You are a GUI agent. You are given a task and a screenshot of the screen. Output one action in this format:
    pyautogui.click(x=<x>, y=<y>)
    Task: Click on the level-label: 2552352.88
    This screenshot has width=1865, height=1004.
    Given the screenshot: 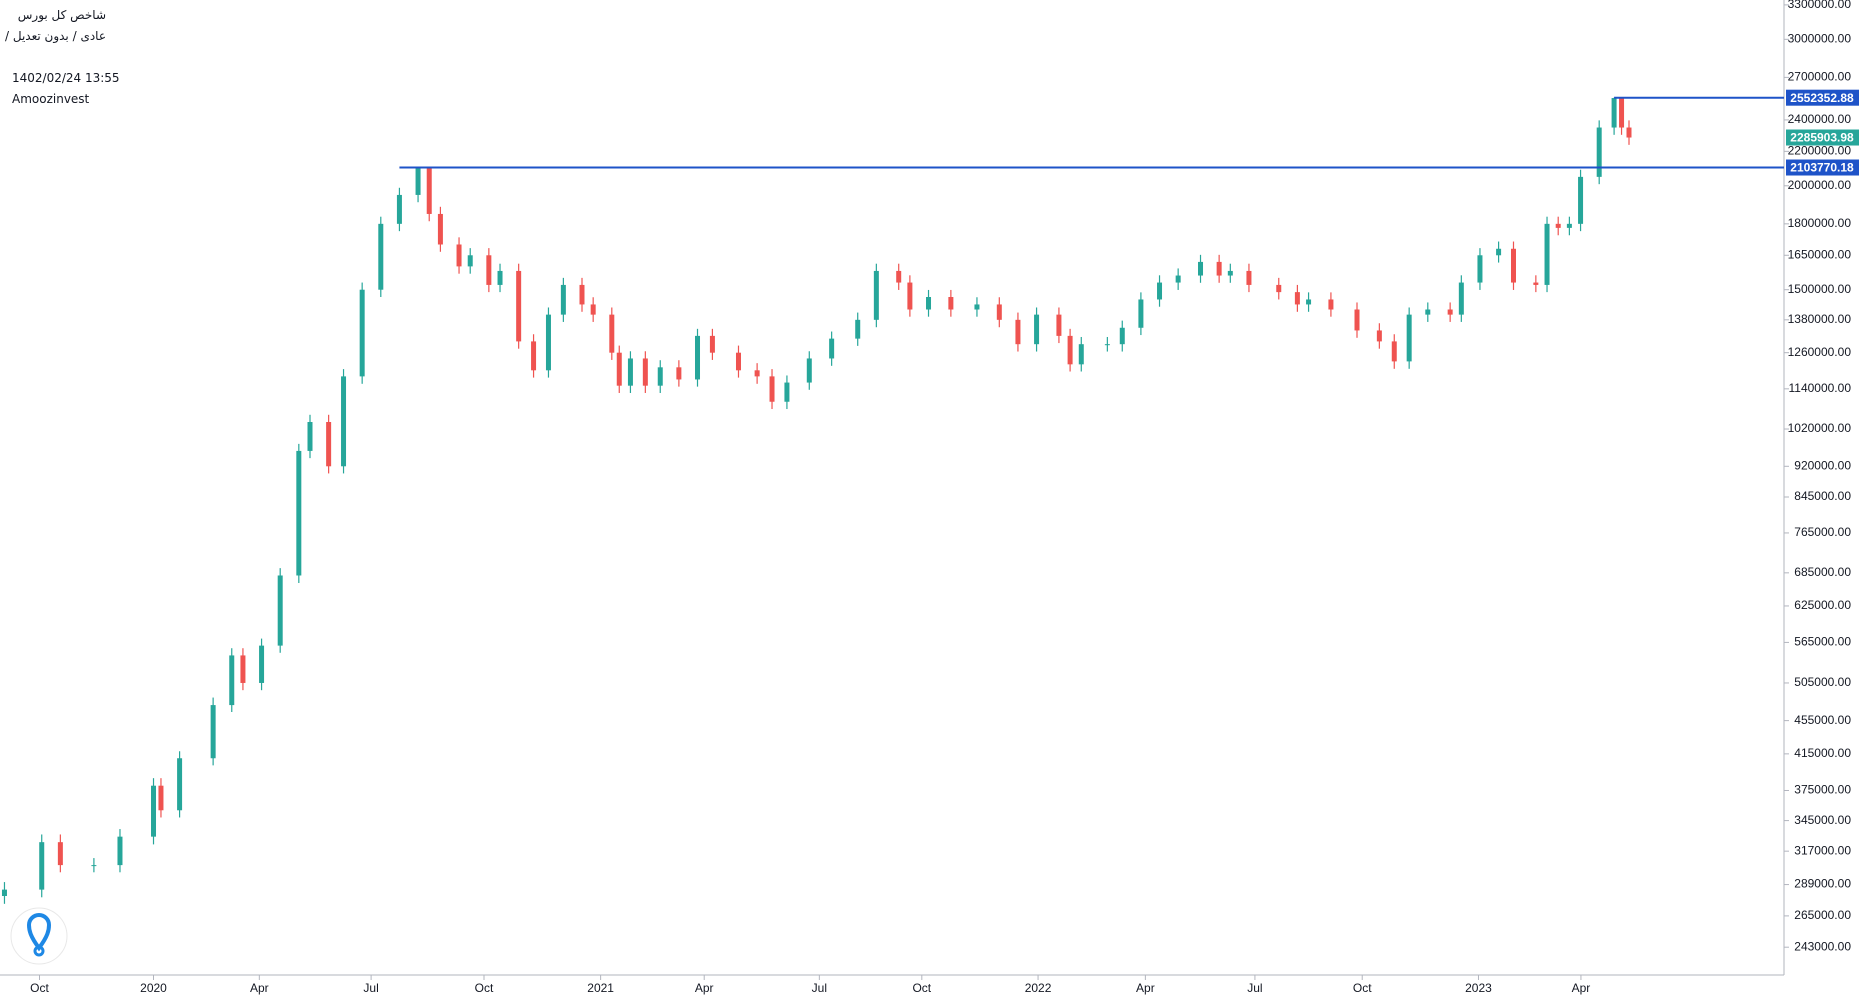 What is the action you would take?
    pyautogui.click(x=1822, y=98)
    